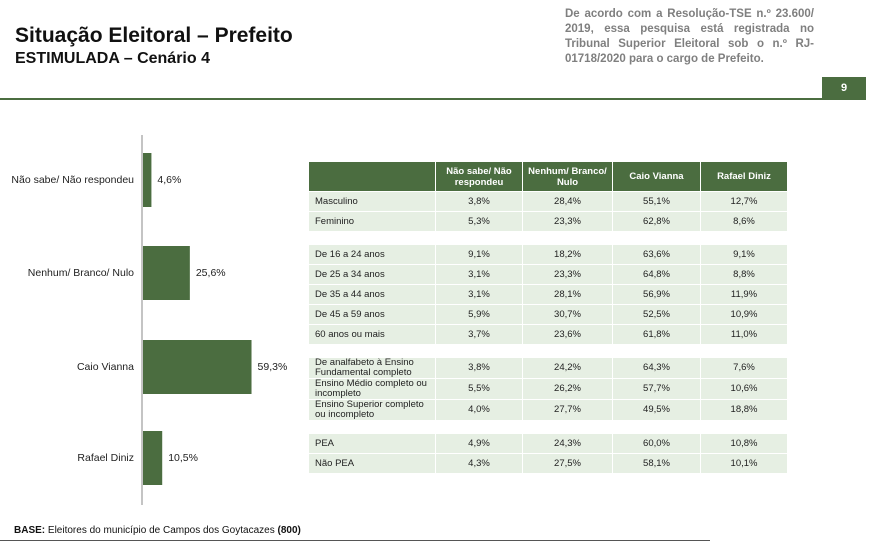 The height and width of the screenshot is (548, 873). Describe the element at coordinates (112, 58) in the screenshot. I see `subtitle: ESTIMULADA – Cenário 4` at that location.